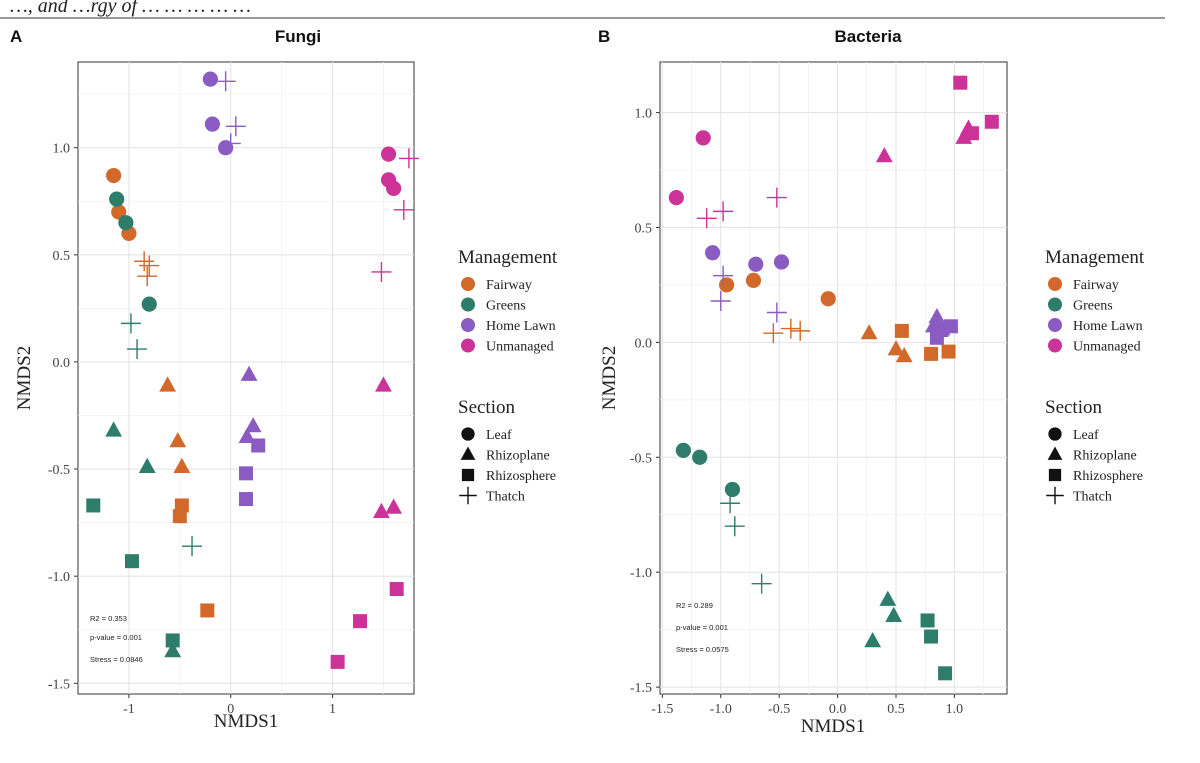 The image size is (1200, 763). What do you see at coordinates (24, 378) in the screenshot?
I see `panel-a-y-axis-title: NMDS2` at bounding box center [24, 378].